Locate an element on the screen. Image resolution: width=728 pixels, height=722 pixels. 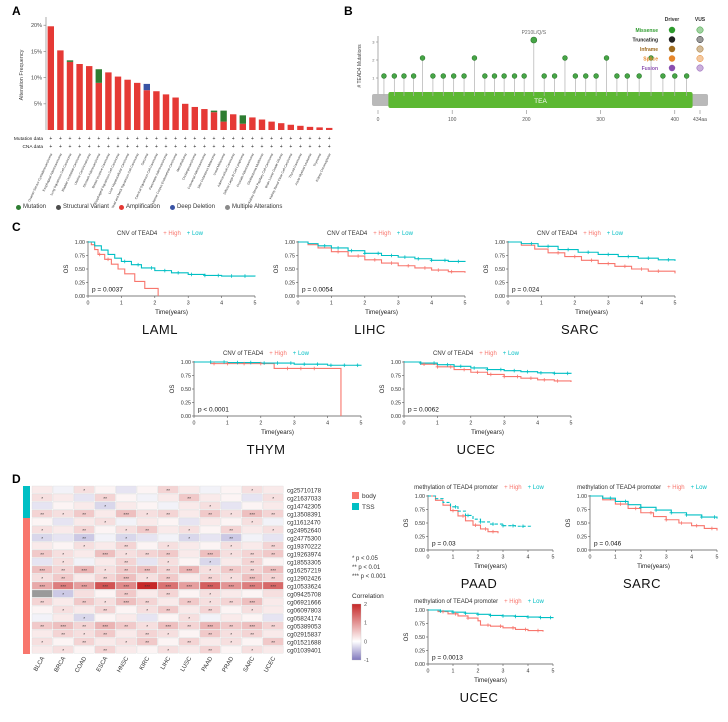
significance-legend-line: *** p < 0.001 is located at coordinates (369, 577).